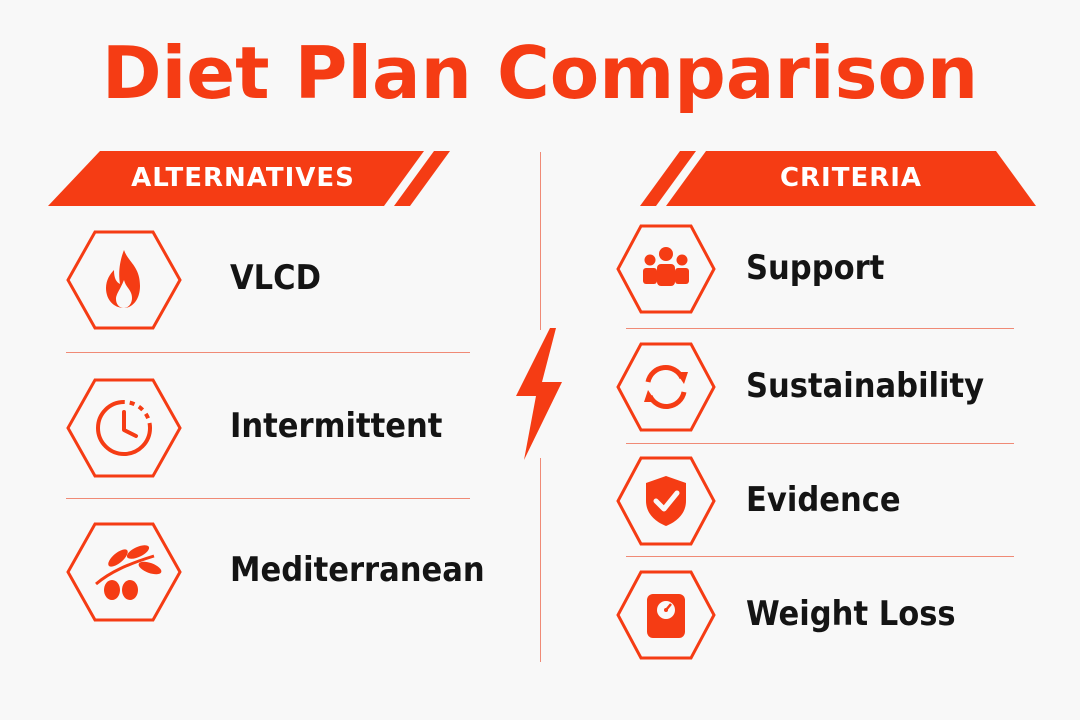 The image size is (1080, 720). I want to click on page-title: Diet Plan Comparison, so click(540, 73).